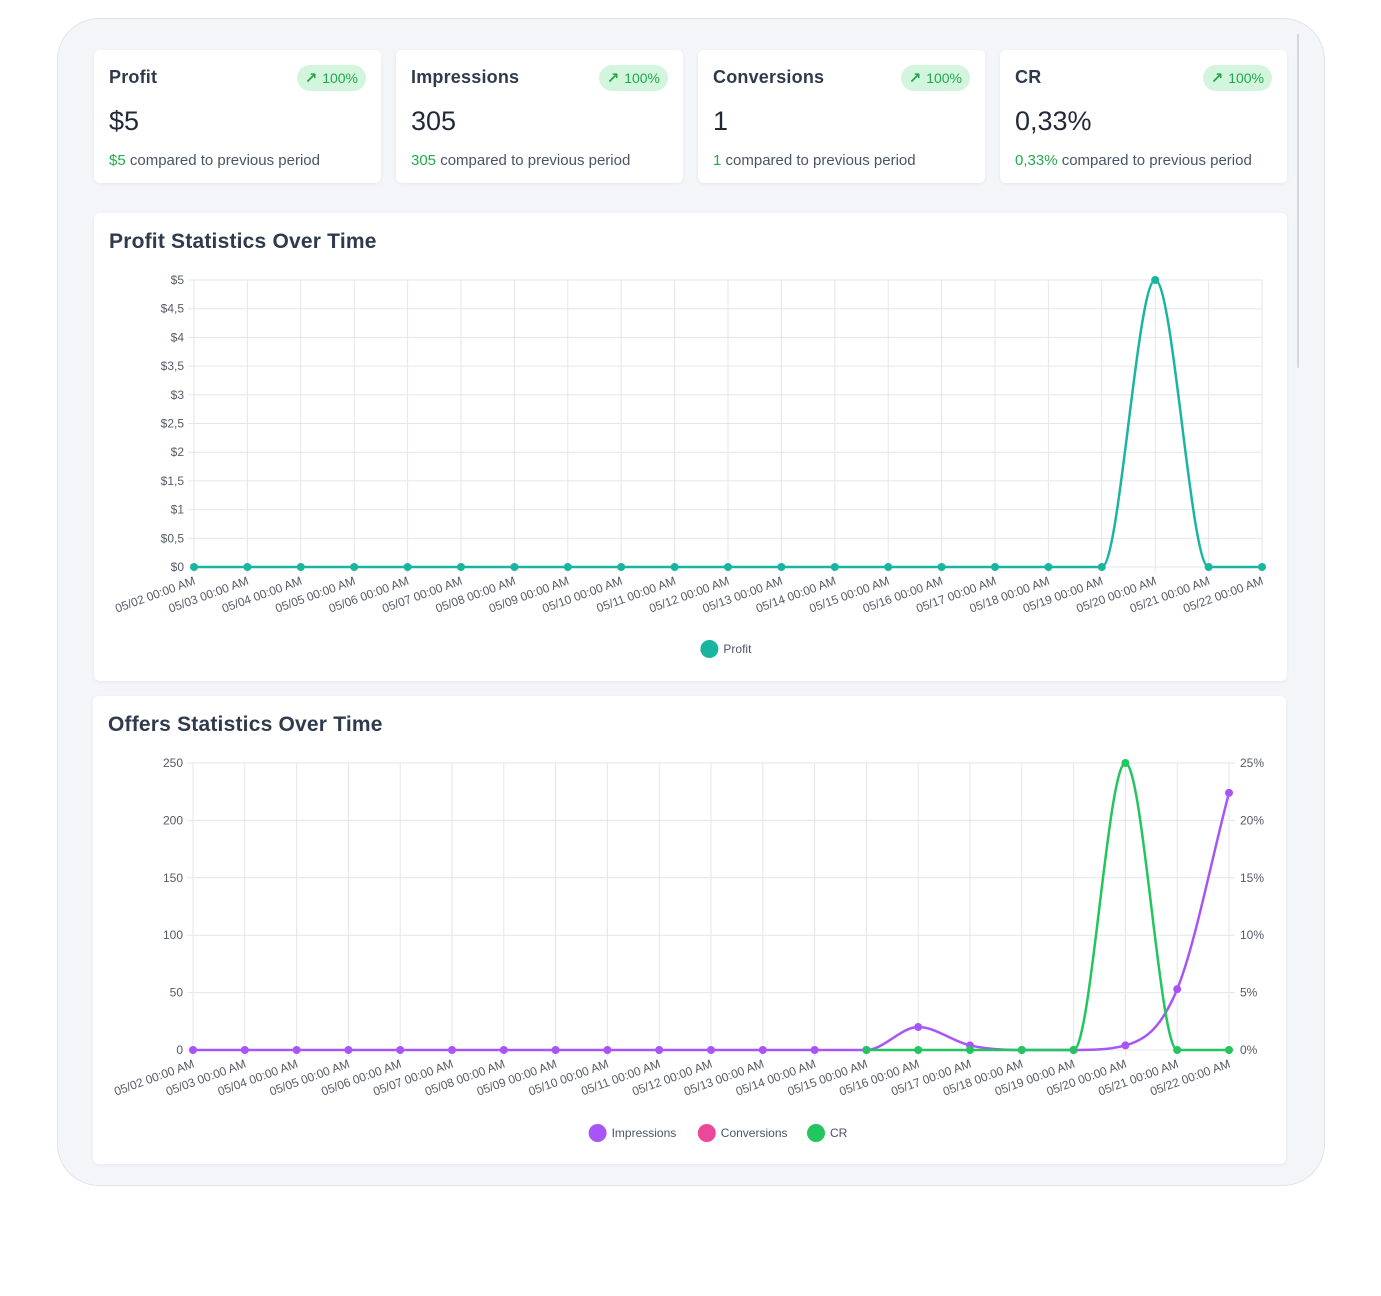  What do you see at coordinates (173, 820) in the screenshot?
I see `y-tick-label: 200` at bounding box center [173, 820].